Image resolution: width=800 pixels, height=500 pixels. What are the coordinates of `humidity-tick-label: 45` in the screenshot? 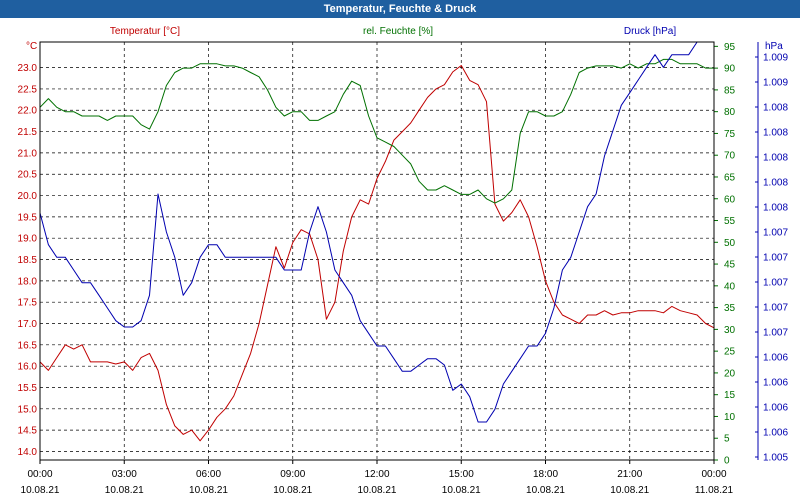 It's located at (730, 265).